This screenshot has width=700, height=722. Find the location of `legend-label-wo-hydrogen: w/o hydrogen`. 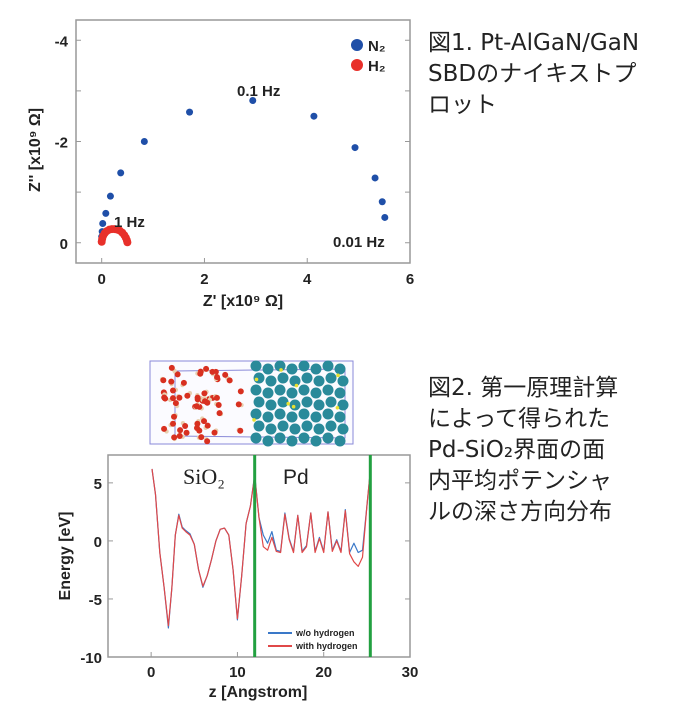

legend-label-wo-hydrogen: w/o hydrogen is located at coordinates (325, 633).